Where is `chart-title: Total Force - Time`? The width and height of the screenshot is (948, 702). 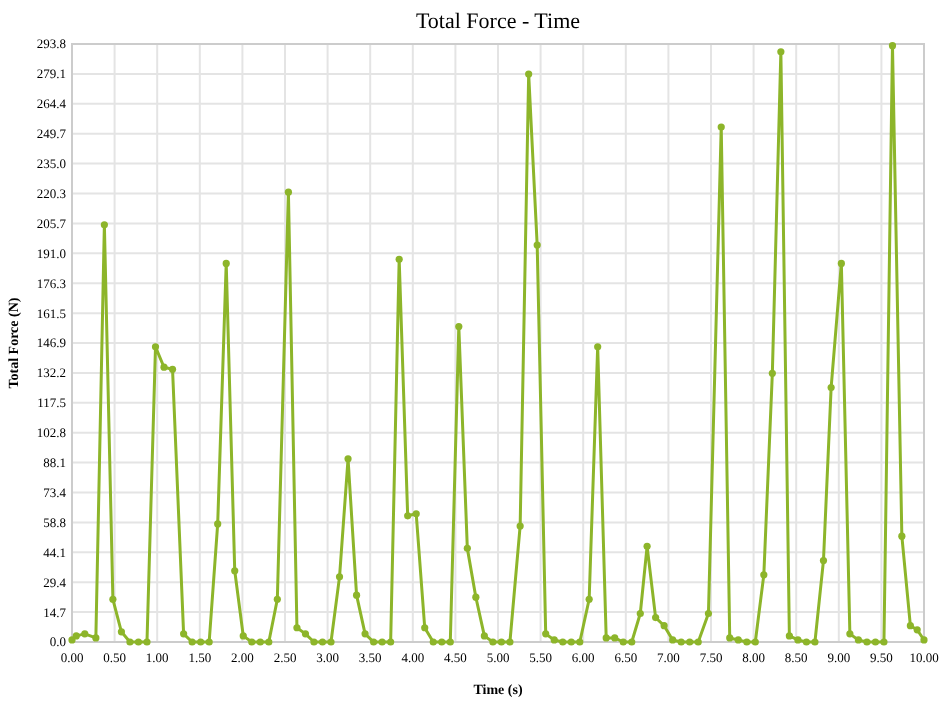
chart-title: Total Force - Time is located at coordinates (498, 22).